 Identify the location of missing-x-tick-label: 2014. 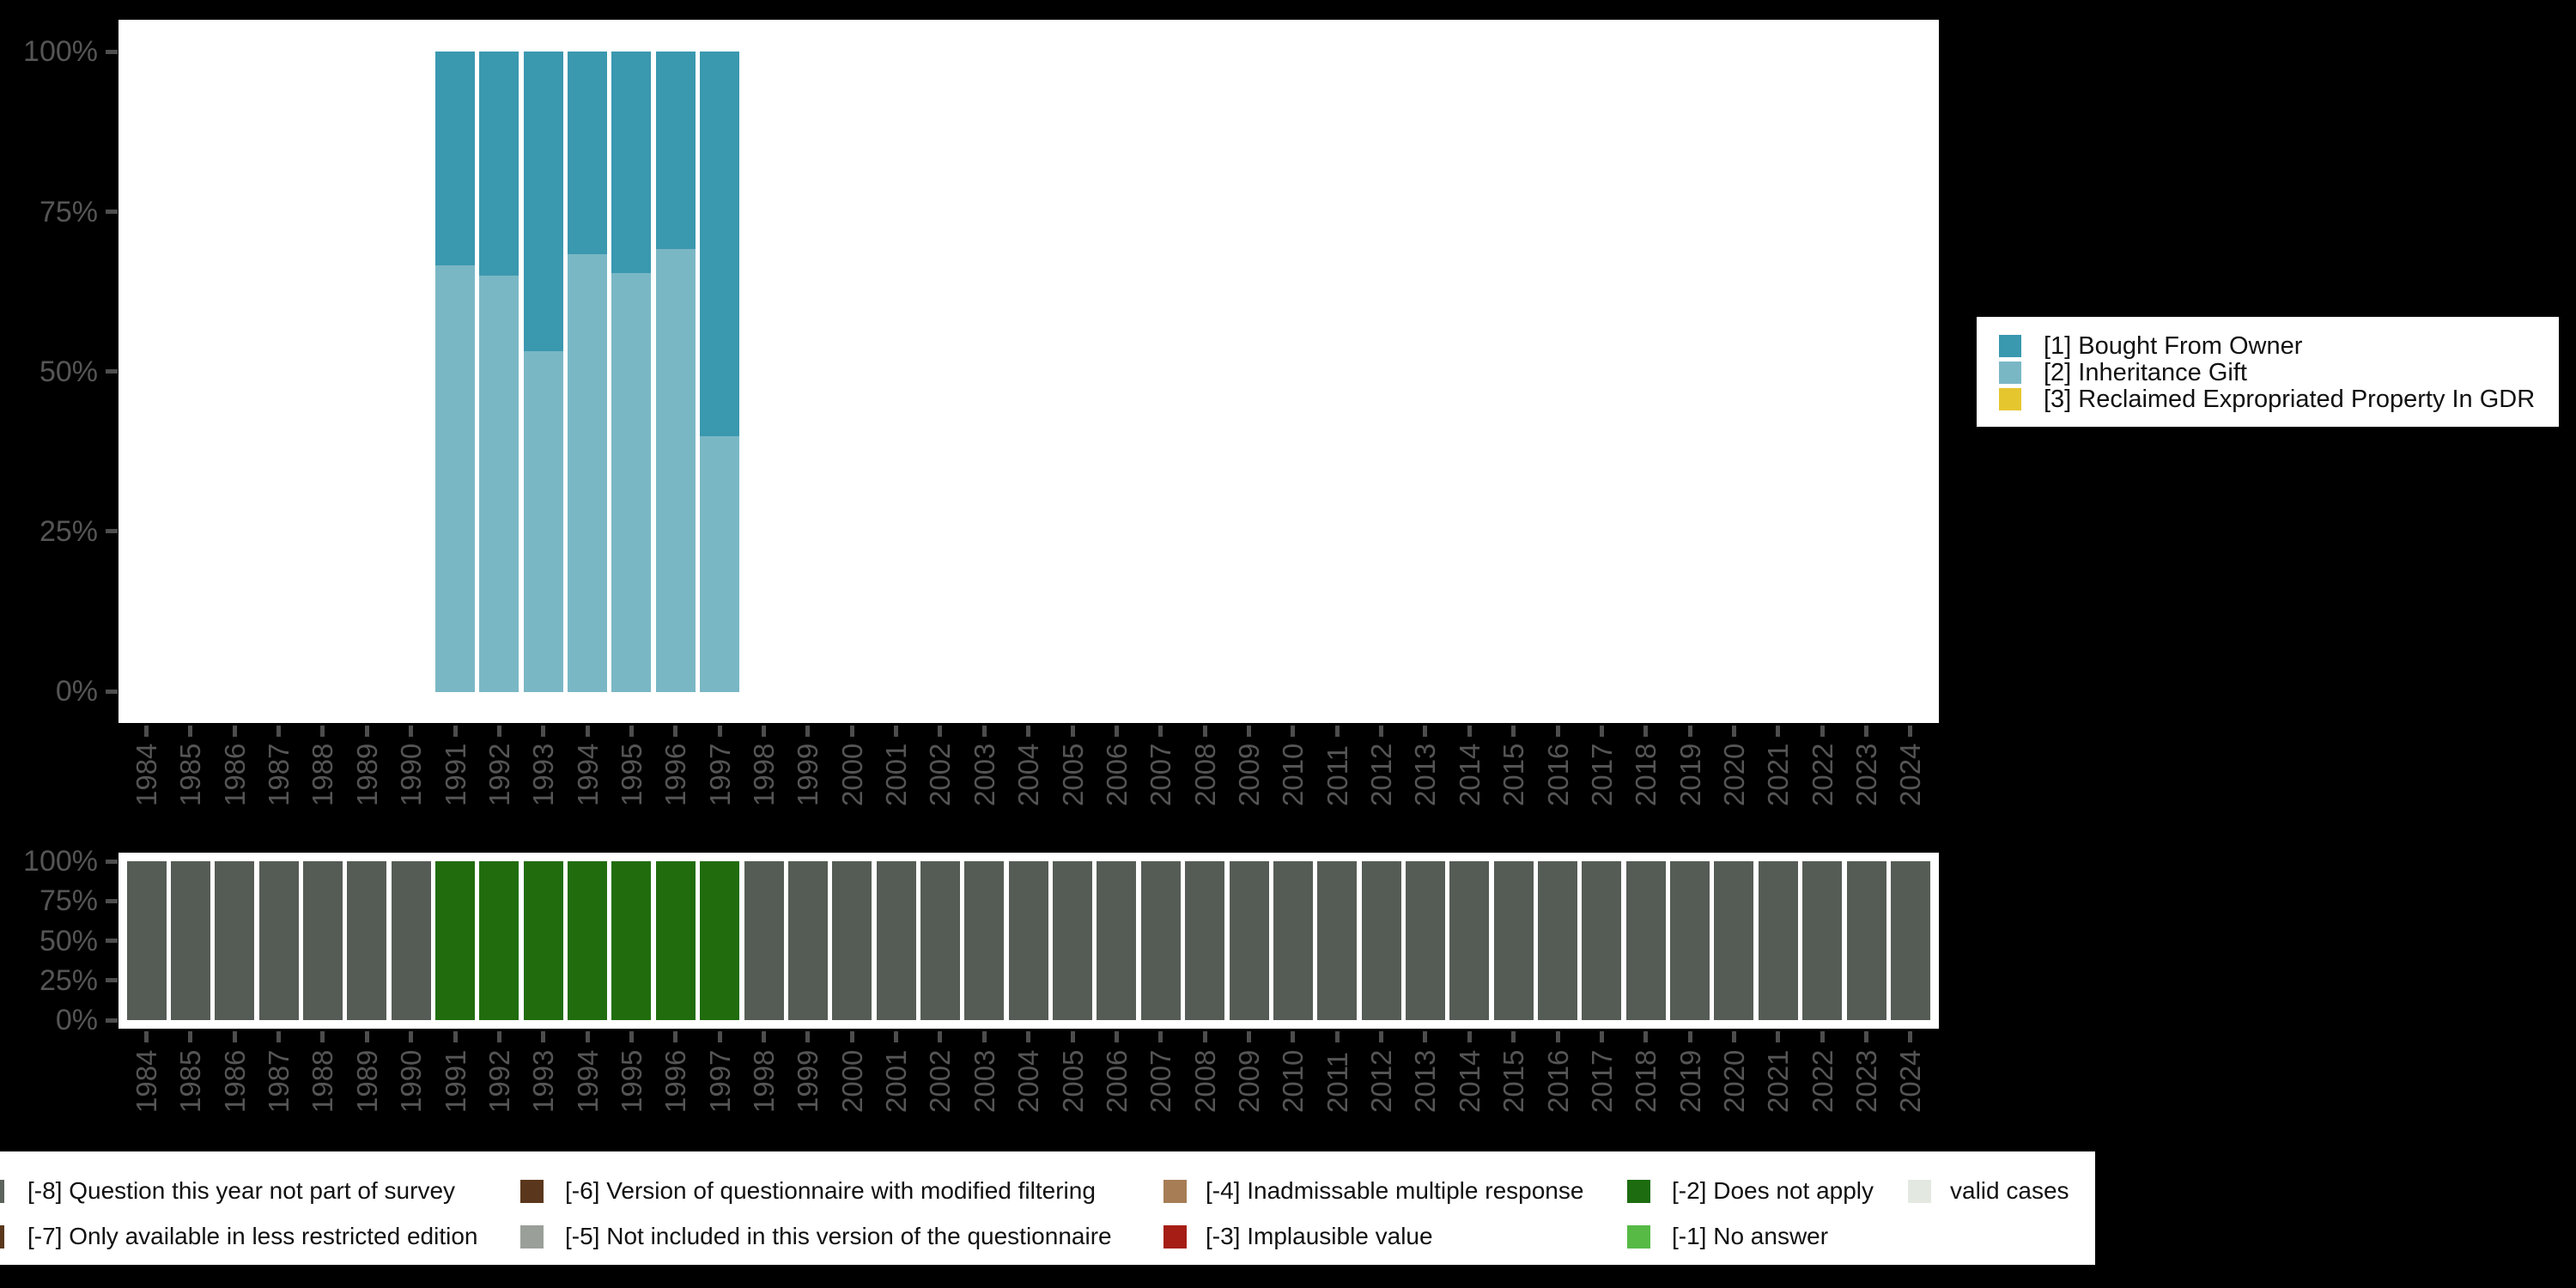
(1470, 1079).